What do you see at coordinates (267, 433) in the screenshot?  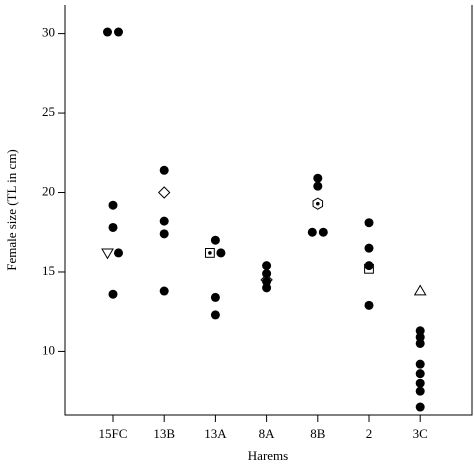 I see `x-tick-label: 8A` at bounding box center [267, 433].